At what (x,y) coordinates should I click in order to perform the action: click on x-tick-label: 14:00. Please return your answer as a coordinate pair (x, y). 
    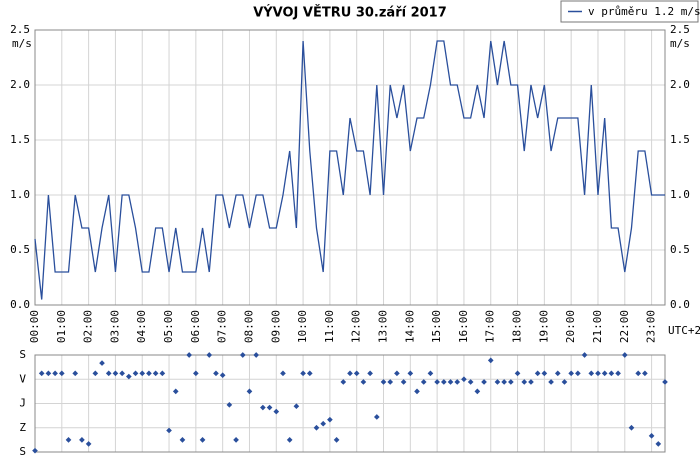
    Looking at the image, I should click on (409, 326).